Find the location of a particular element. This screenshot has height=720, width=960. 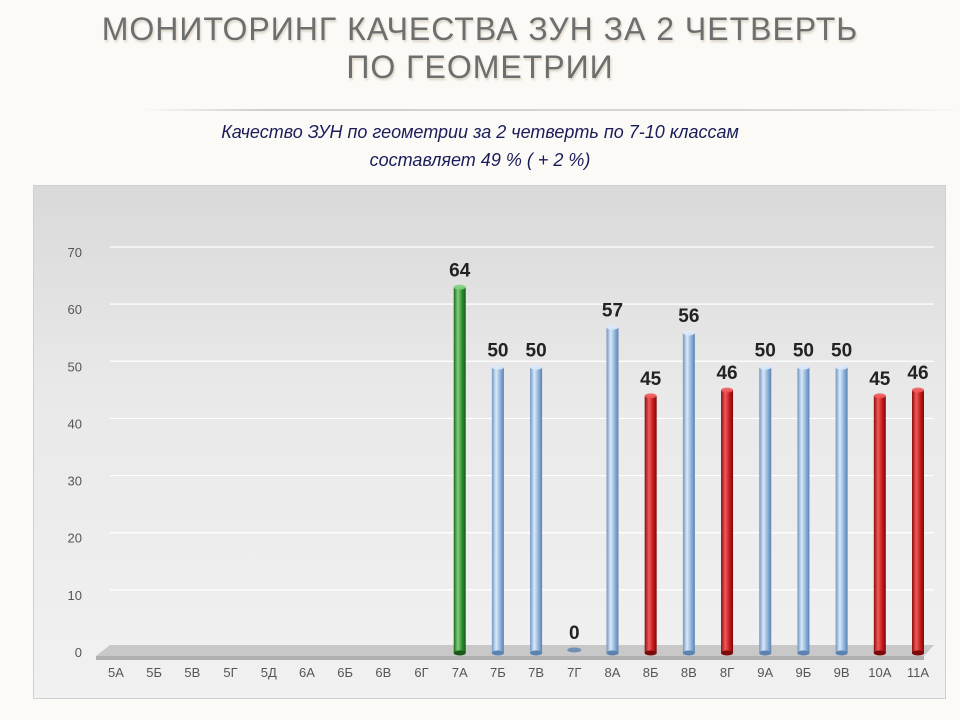

slide-title-line-1: Мониторинг качества ЗУН за 2 четверть is located at coordinates (480, 29).